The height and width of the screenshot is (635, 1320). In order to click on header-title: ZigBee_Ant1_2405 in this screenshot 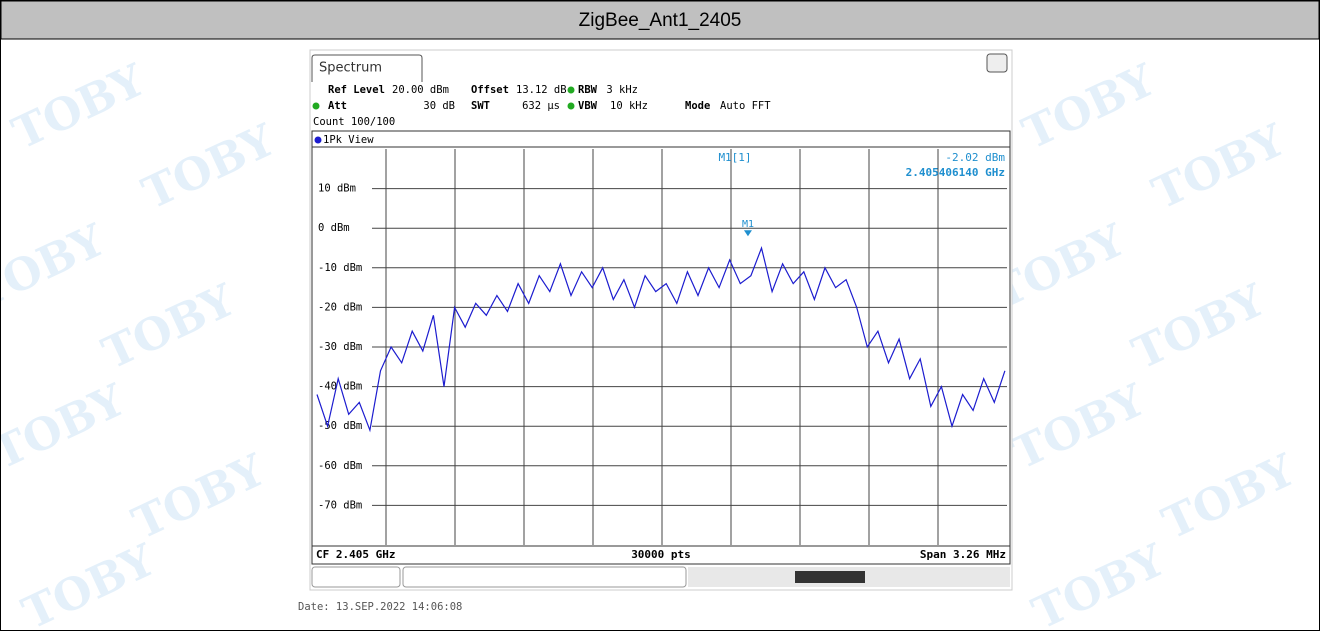, I will do `click(660, 20)`.